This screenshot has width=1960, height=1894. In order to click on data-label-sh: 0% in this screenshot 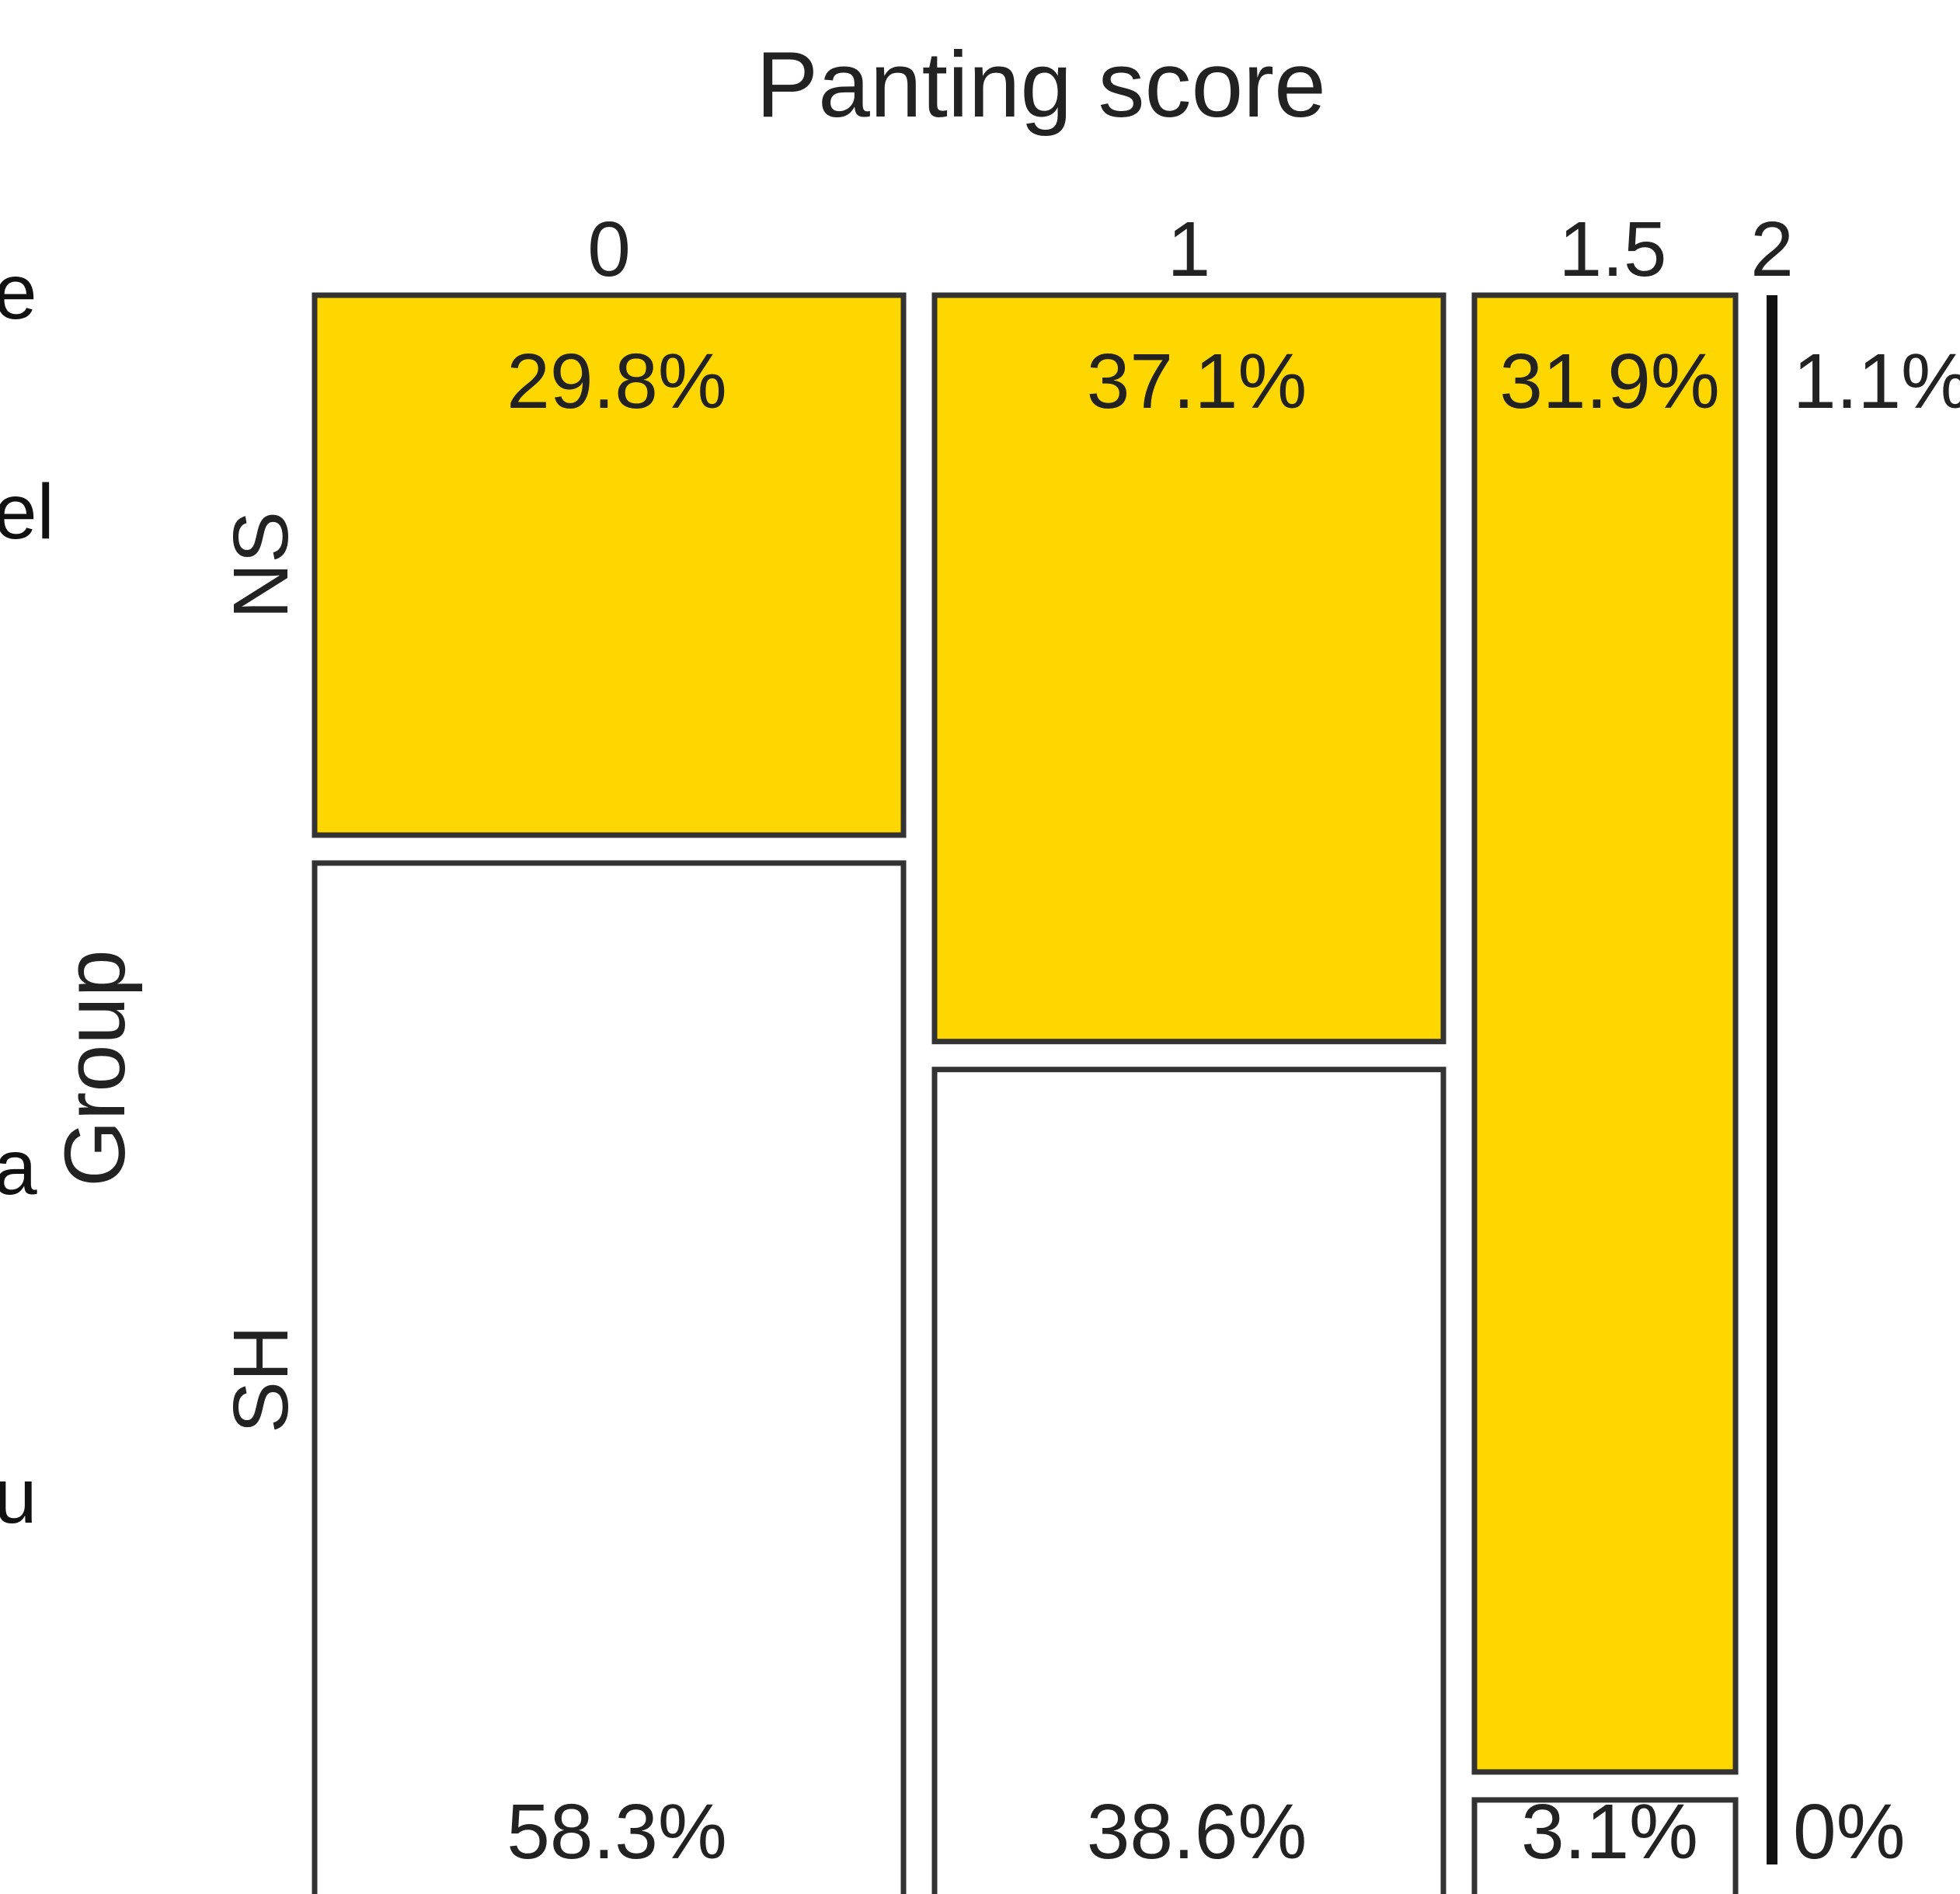, I will do `click(1849, 1832)`.